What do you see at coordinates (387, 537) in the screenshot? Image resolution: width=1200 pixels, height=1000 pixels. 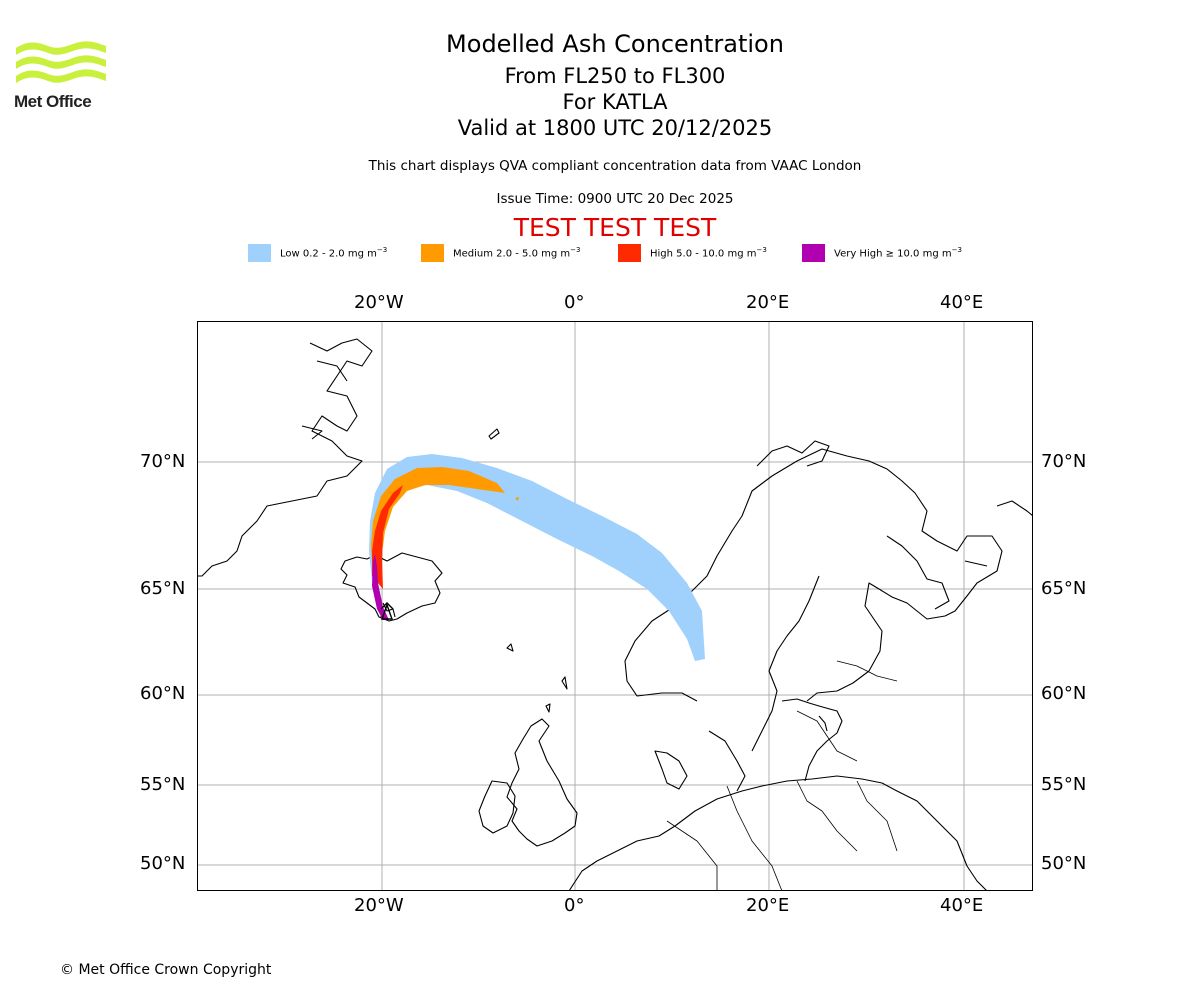 I see `ash-high` at bounding box center [387, 537].